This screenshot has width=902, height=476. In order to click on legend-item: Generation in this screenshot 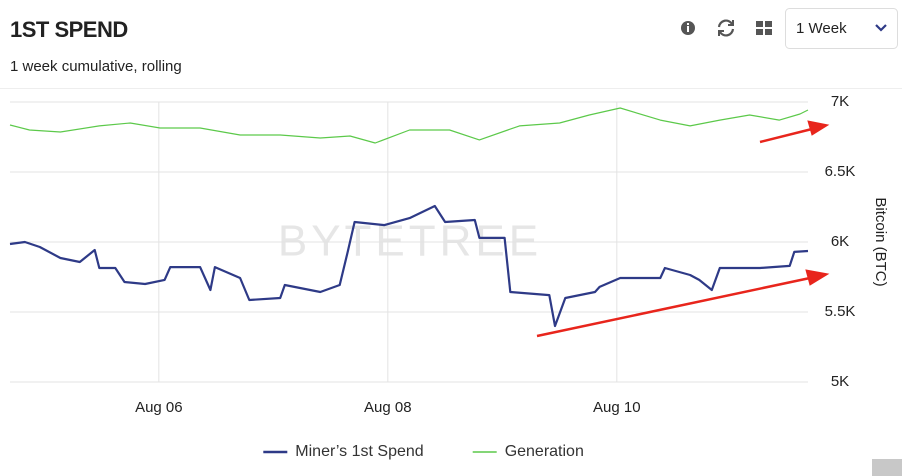, I will do `click(528, 451)`.